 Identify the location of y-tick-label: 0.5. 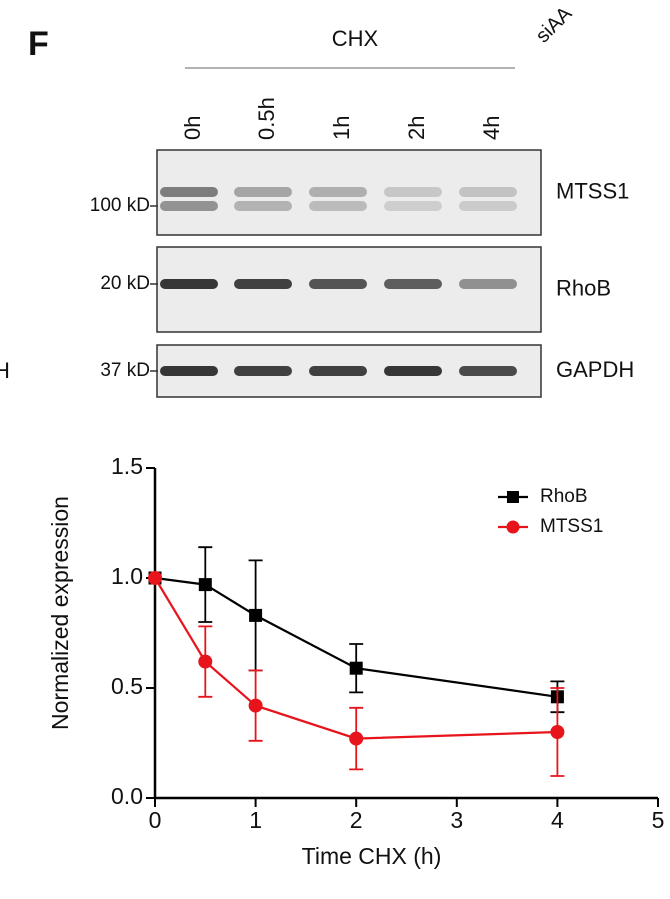
(127, 686).